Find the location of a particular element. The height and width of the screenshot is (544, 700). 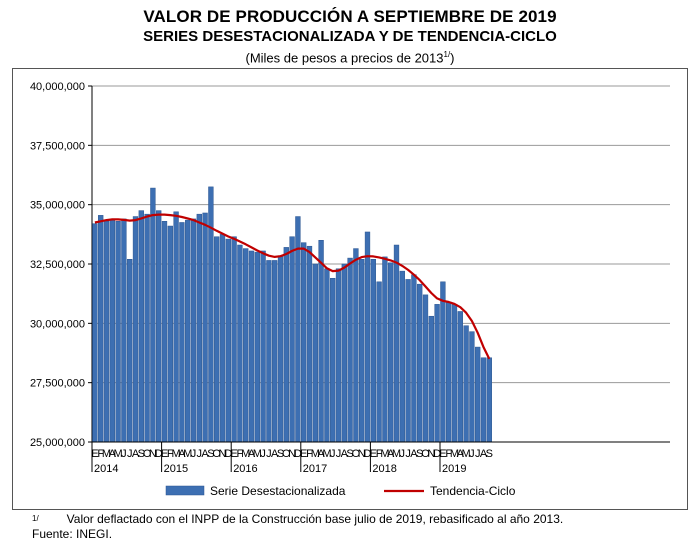

subtitle-close: ) is located at coordinates (452, 58).